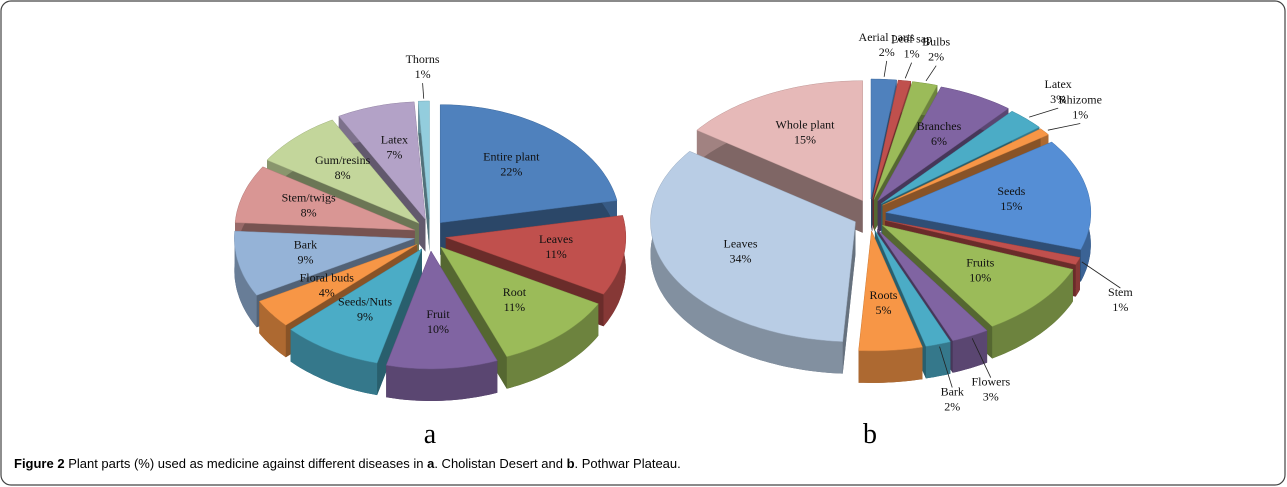 The width and height of the screenshot is (1287, 487). What do you see at coordinates (887, 37) in the screenshot?
I see `slice-name: Aerial parts` at bounding box center [887, 37].